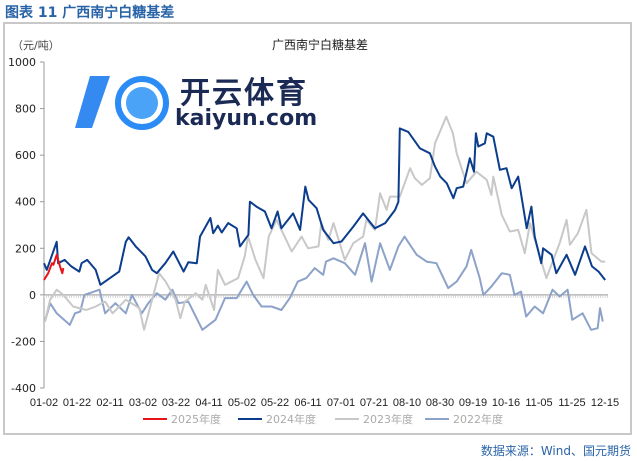  Describe the element at coordinates (605, 403) in the screenshot. I see `x-tick-label: 12-15` at that location.